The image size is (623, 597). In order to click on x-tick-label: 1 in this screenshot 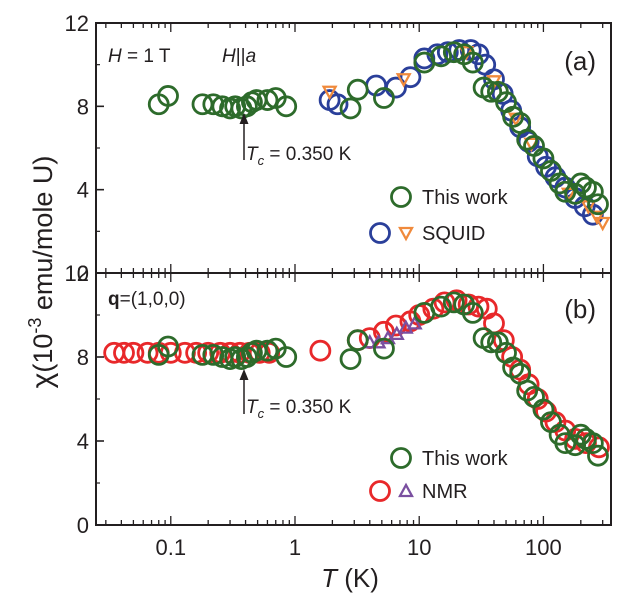, I will do `click(295, 547)`.